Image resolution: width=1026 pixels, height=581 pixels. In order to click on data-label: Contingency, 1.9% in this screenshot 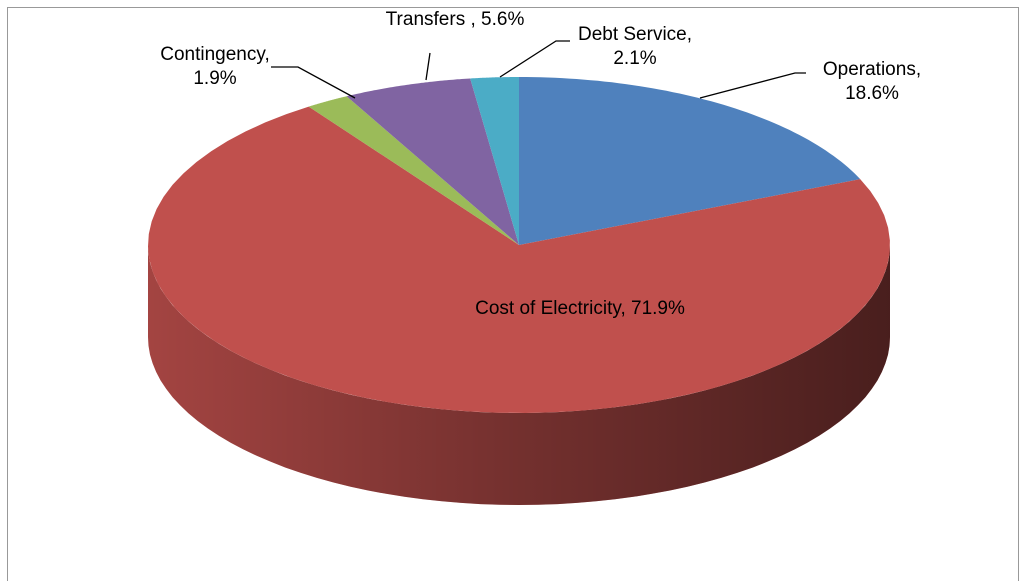, I will do `click(215, 66)`.